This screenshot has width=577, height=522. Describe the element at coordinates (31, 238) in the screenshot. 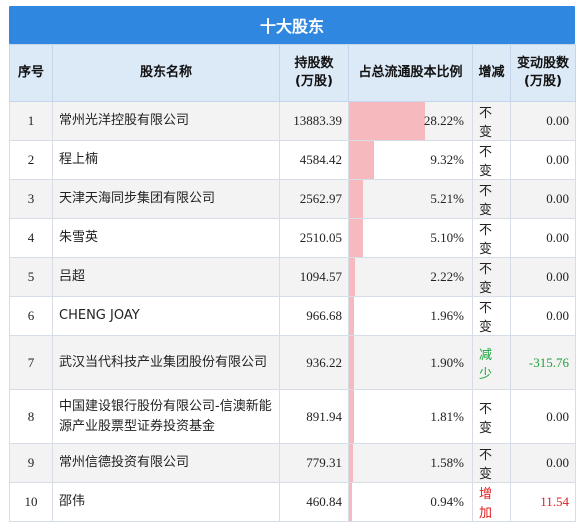

I see `row-index: 4` at that location.